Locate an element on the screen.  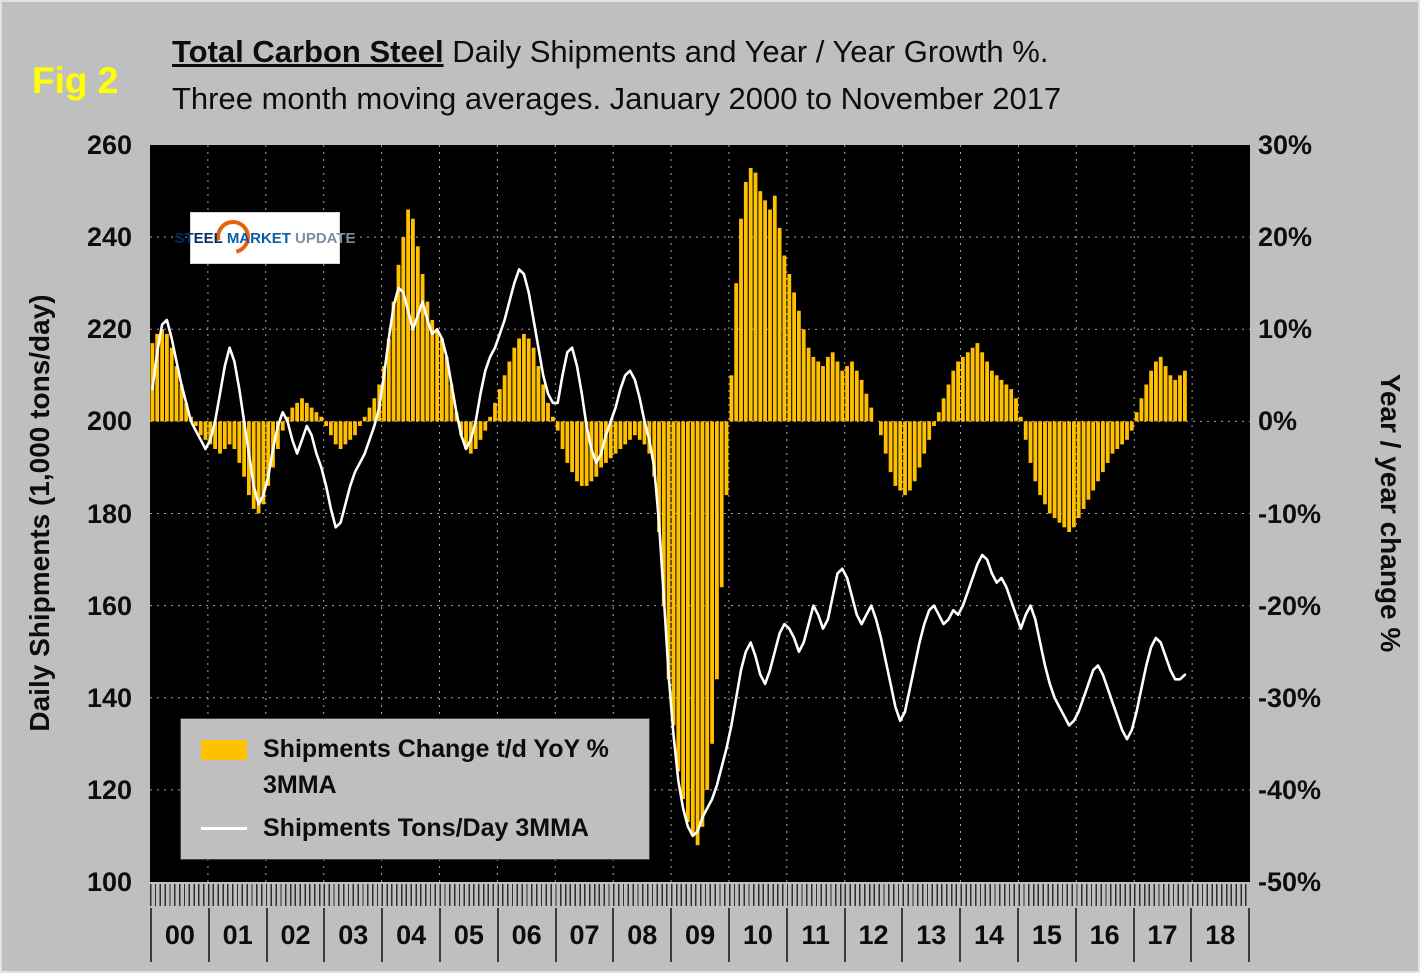
right-axis-ticks: 30% 20% 10% 0% -10% -20% -30% -40% -50% is located at coordinates (1313, 513).